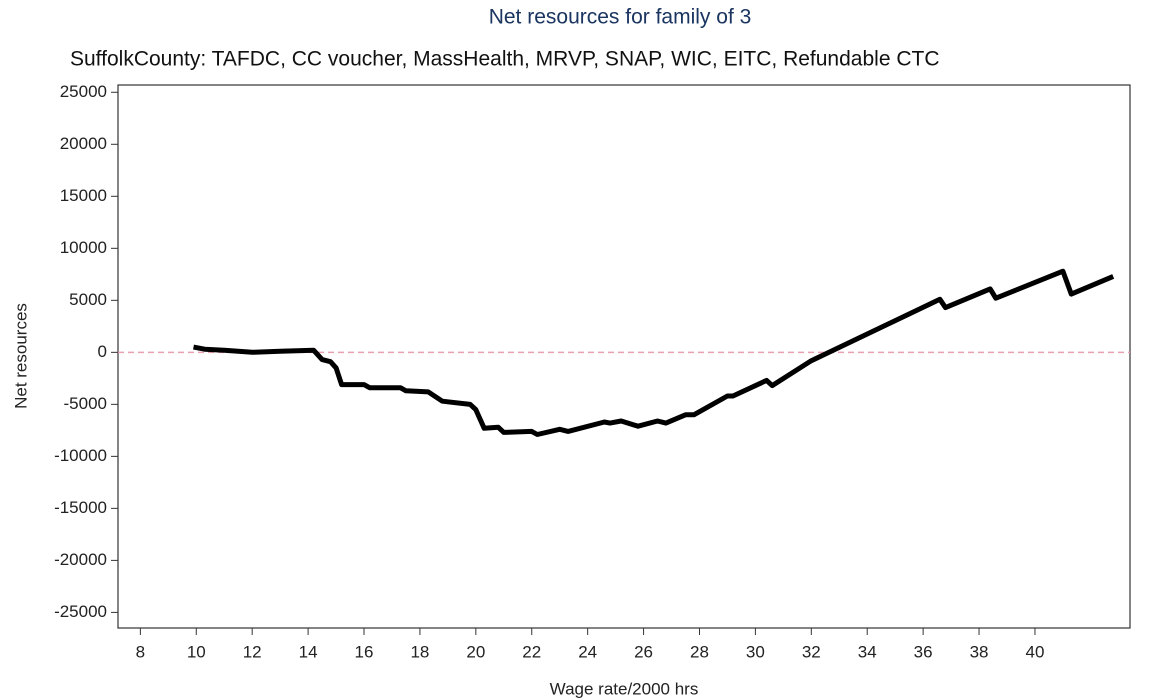  I want to click on y-tick-label: -25000, so click(80, 611).